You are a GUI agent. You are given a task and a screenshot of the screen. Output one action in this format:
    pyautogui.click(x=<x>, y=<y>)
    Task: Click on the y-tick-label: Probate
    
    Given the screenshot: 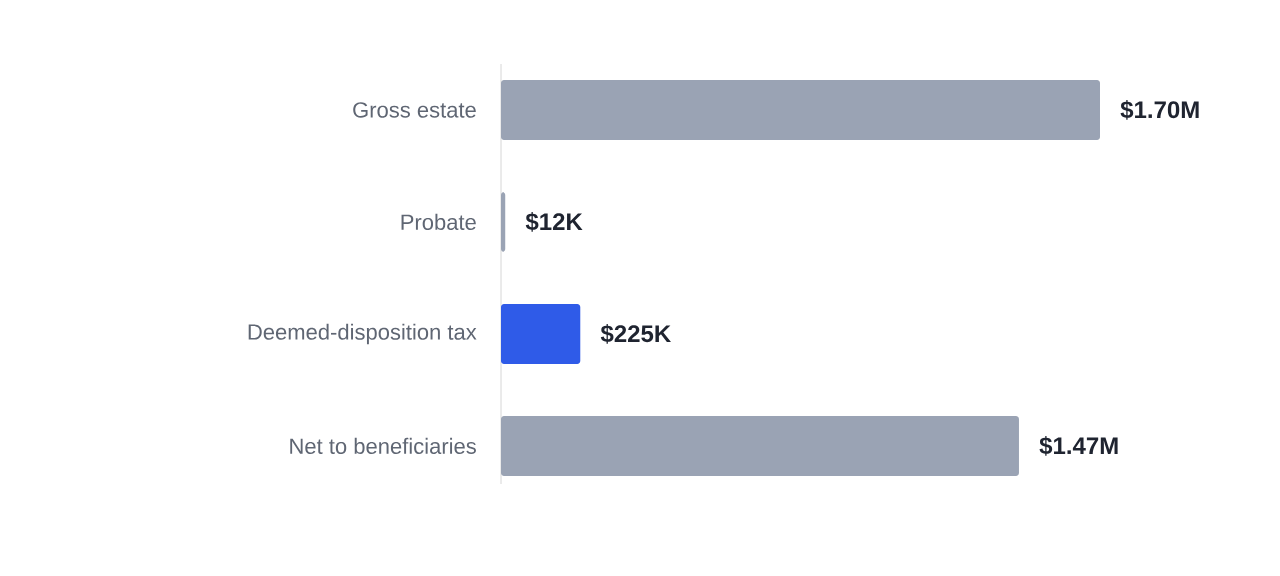 What is the action you would take?
    pyautogui.click(x=438, y=222)
    